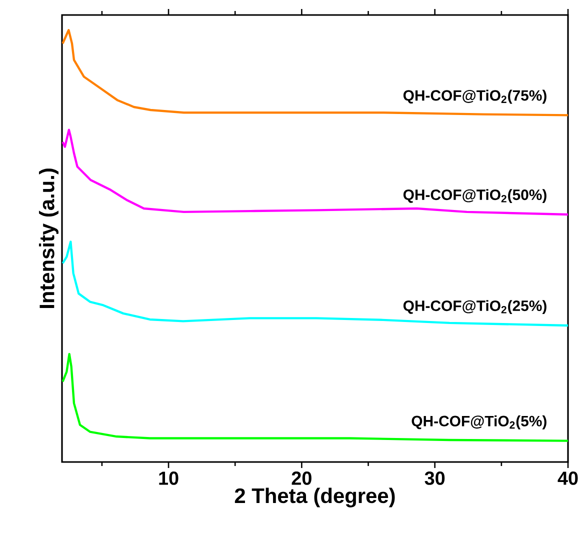 The height and width of the screenshot is (544, 586). Describe the element at coordinates (314, 498) in the screenshot. I see `x-axis-title: 2 Theta (degree)` at that location.